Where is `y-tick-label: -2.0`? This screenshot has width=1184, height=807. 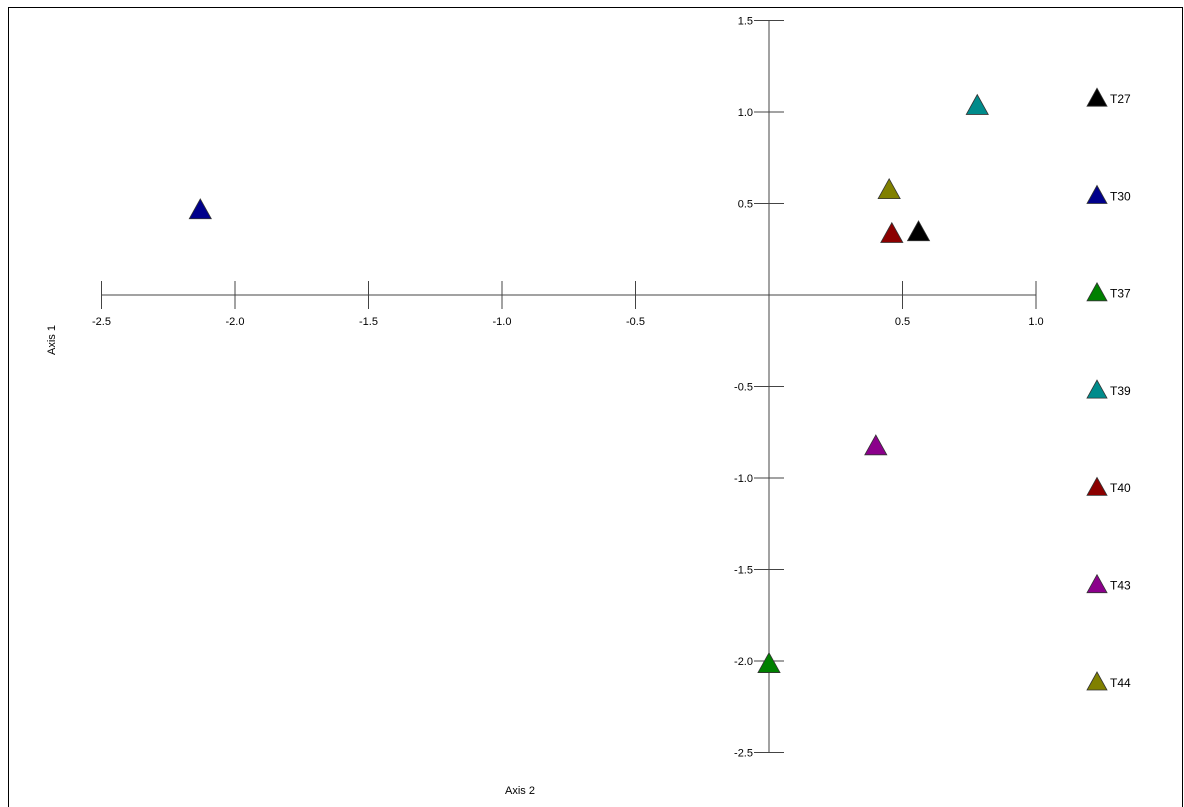
y-tick-label: -2.0 is located at coordinates (743, 662).